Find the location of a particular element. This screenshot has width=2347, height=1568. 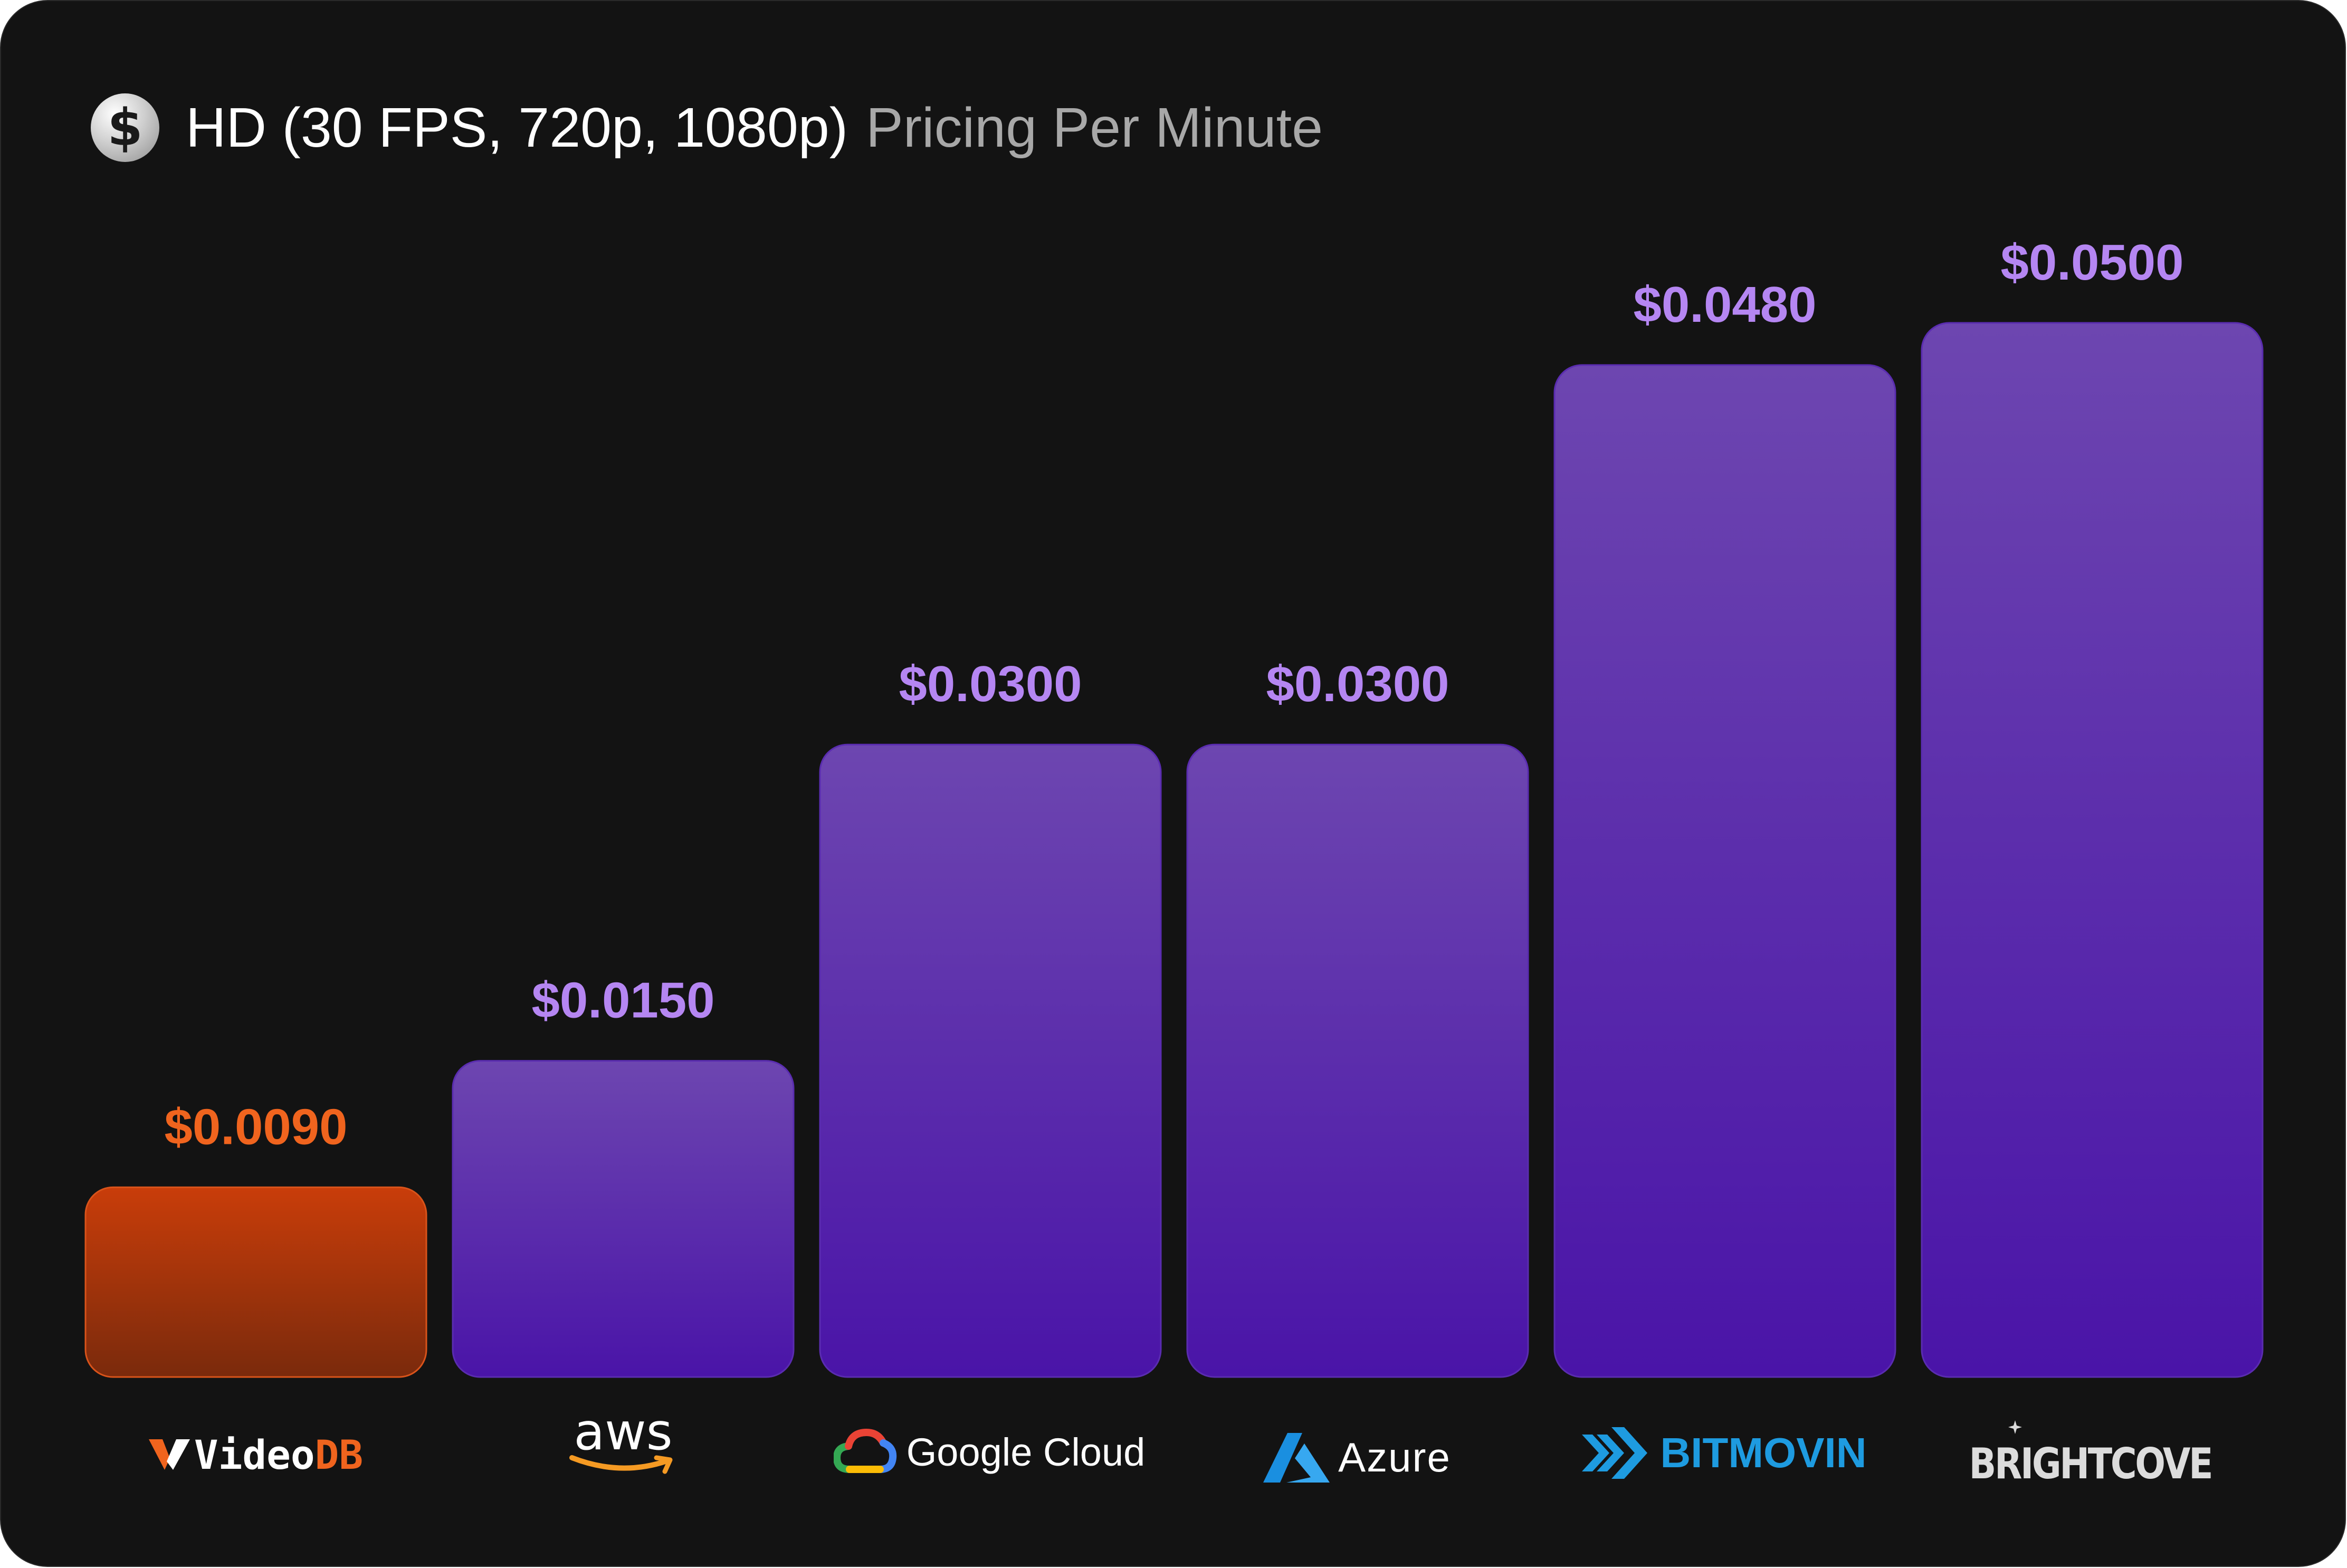

google-cloud-label: Google Cloud is located at coordinates (1026, 1452).